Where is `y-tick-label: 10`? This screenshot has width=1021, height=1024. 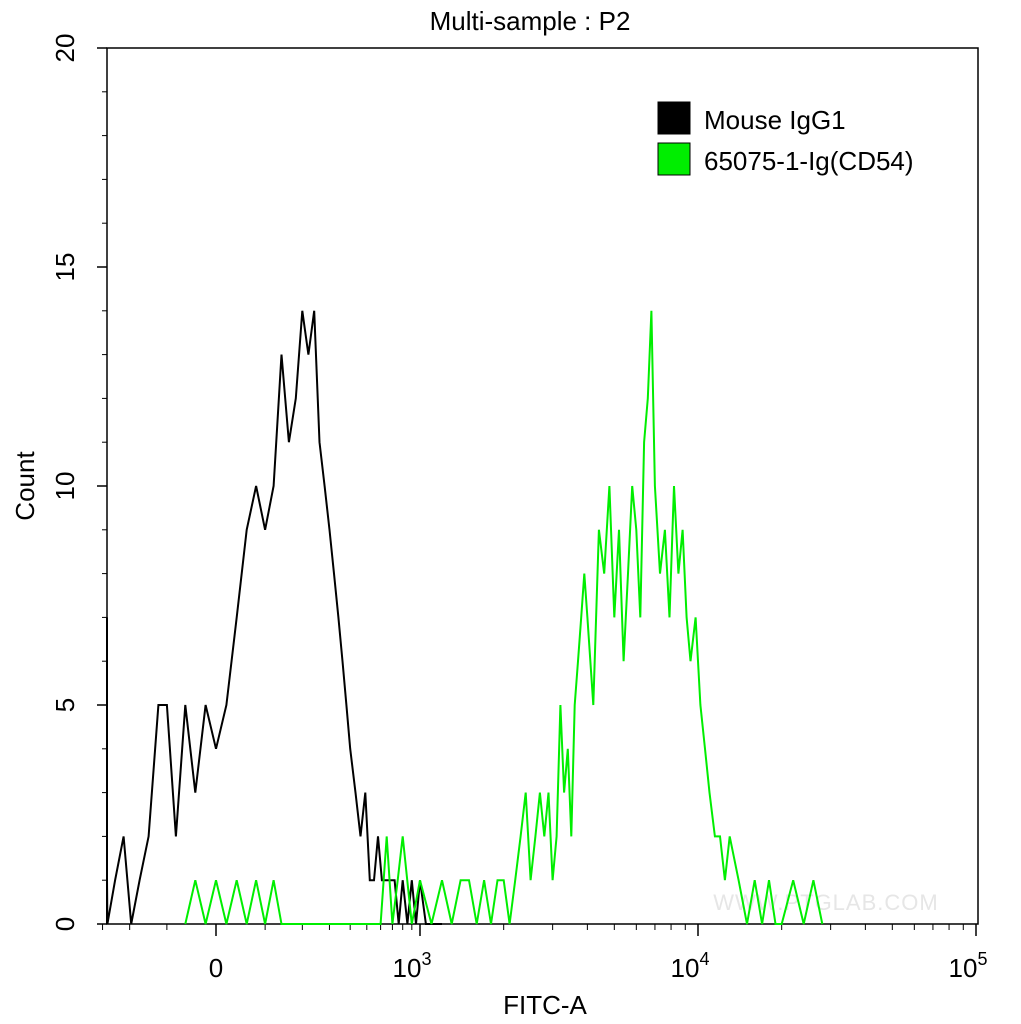
y-tick-label: 10 is located at coordinates (65, 486).